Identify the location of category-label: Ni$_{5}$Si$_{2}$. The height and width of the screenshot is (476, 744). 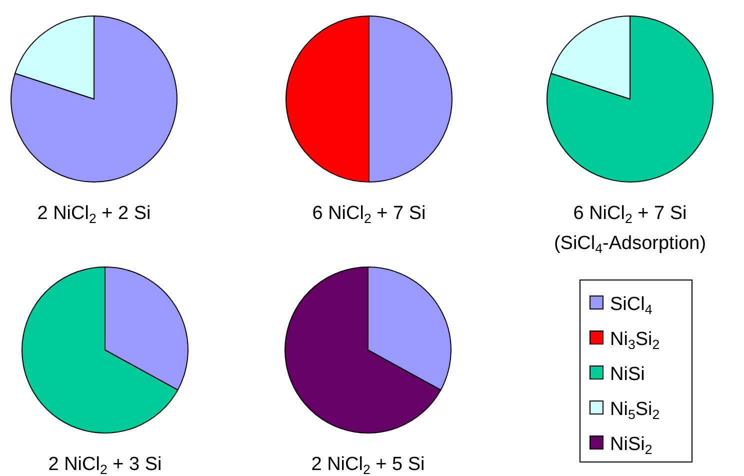
(635, 410).